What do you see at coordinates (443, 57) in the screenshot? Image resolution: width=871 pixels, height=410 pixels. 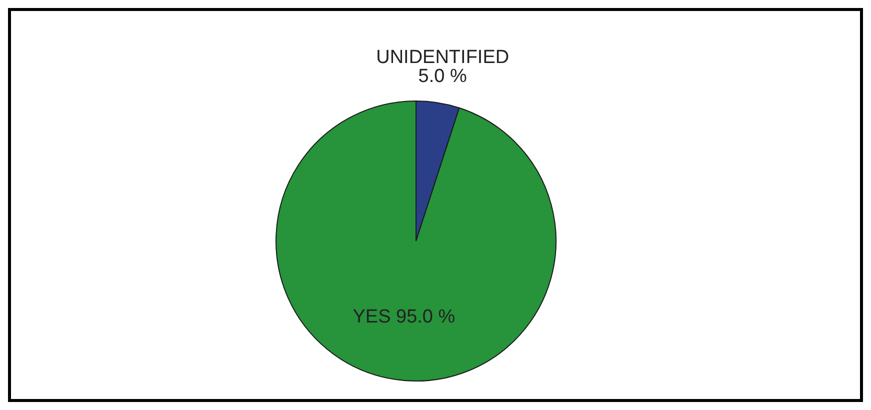 I see `slice-label: UNIDENTIFIED` at bounding box center [443, 57].